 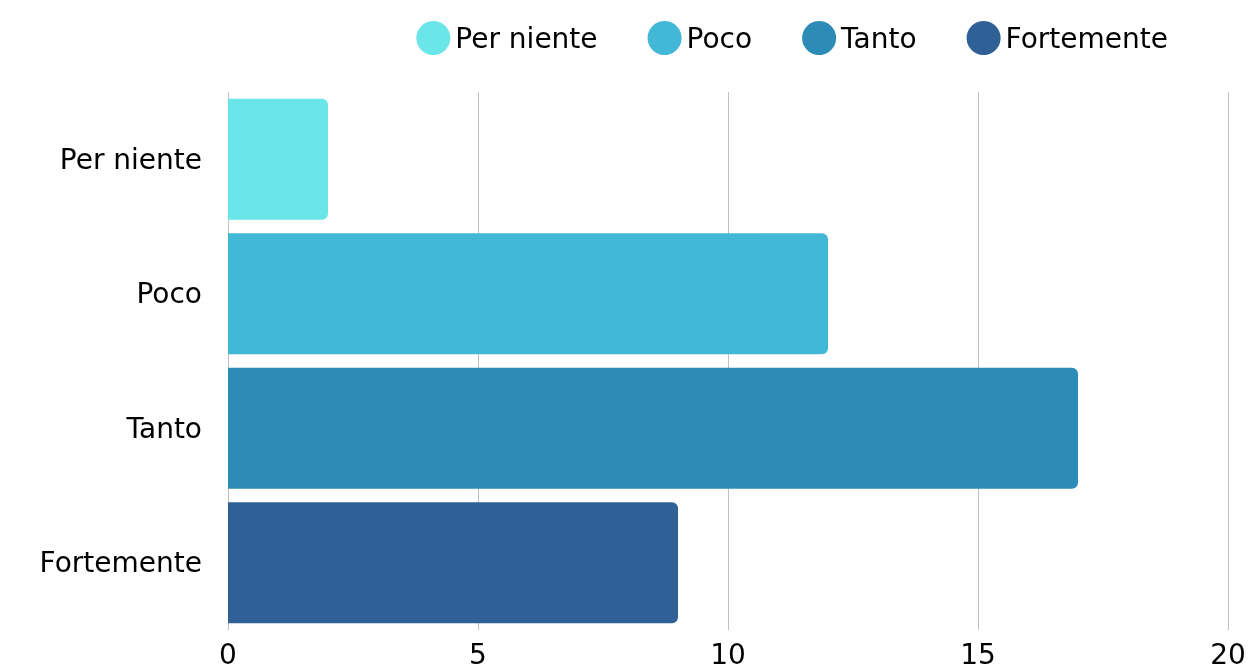 What do you see at coordinates (130, 159) in the screenshot?
I see `y-tick-label: Per niente` at bounding box center [130, 159].